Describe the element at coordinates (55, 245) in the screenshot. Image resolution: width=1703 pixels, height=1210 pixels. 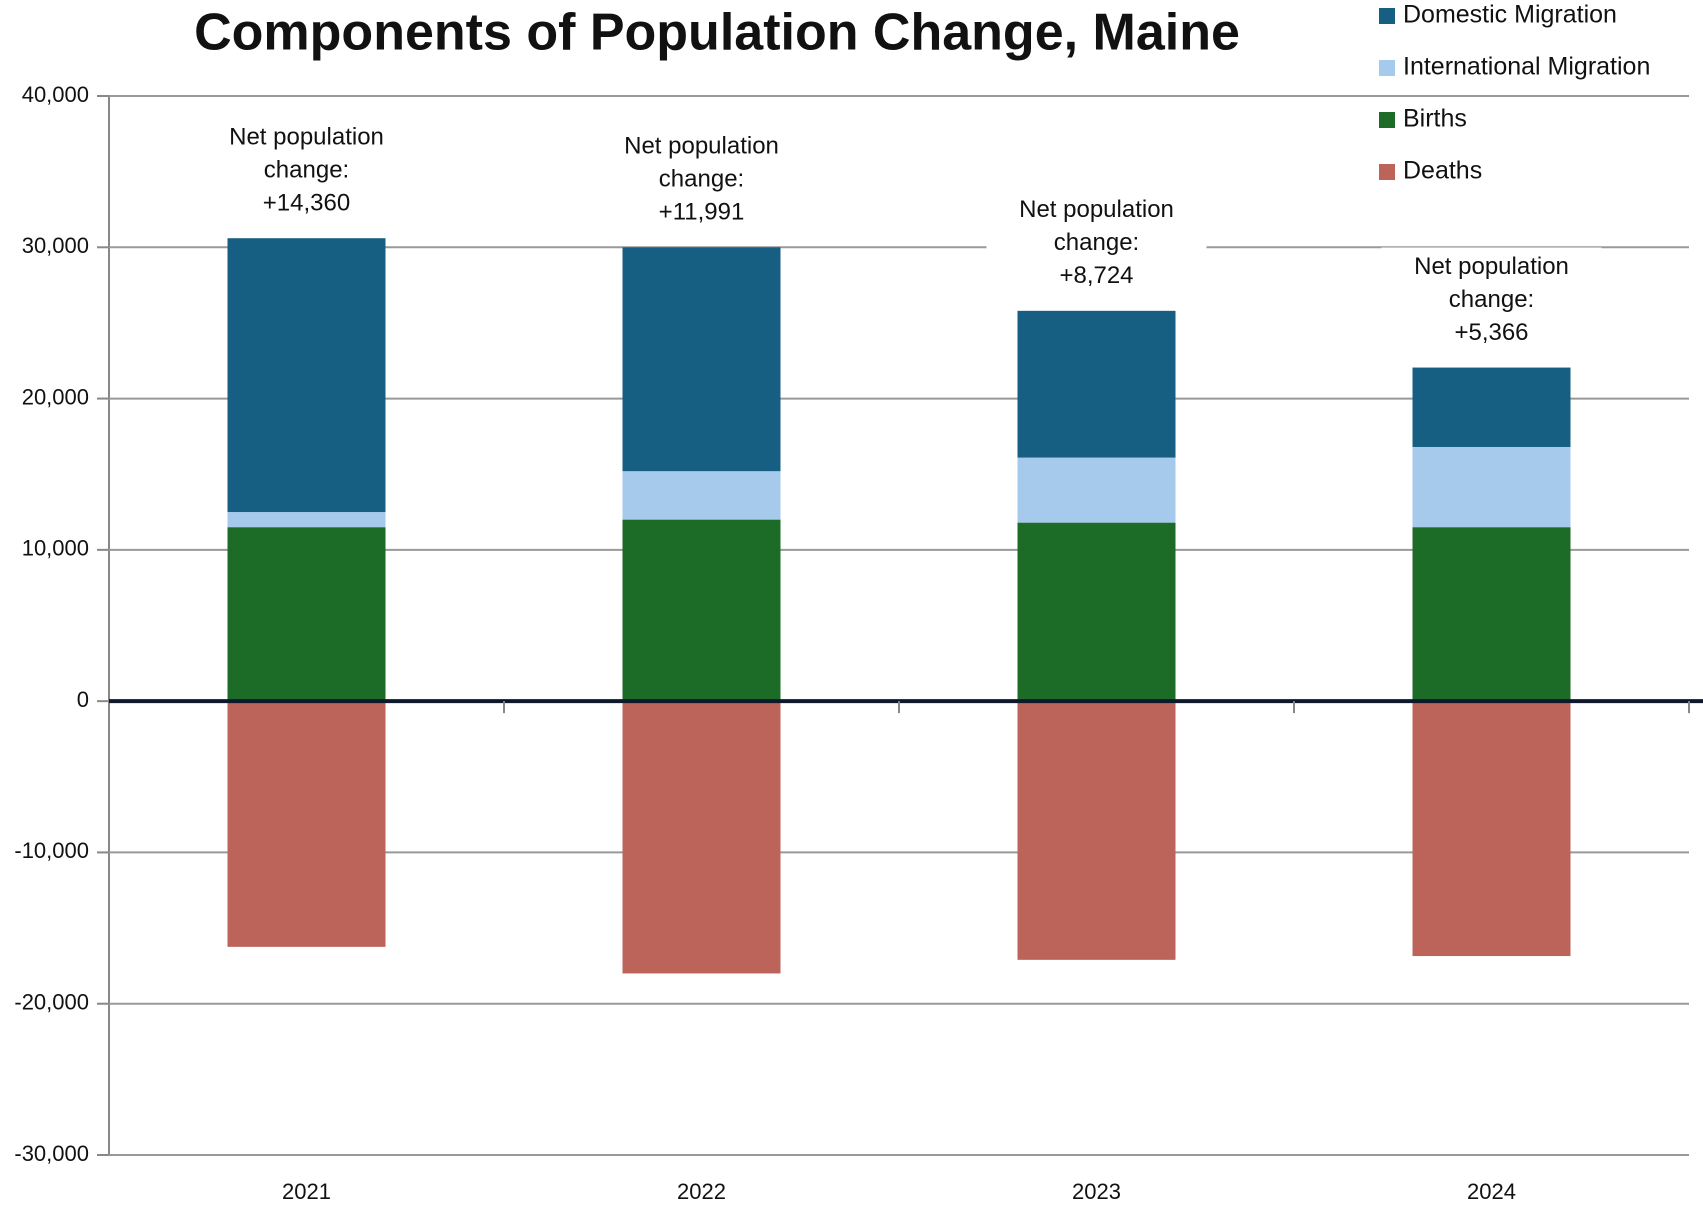
I see `y-tick-label: 30,000` at that location.